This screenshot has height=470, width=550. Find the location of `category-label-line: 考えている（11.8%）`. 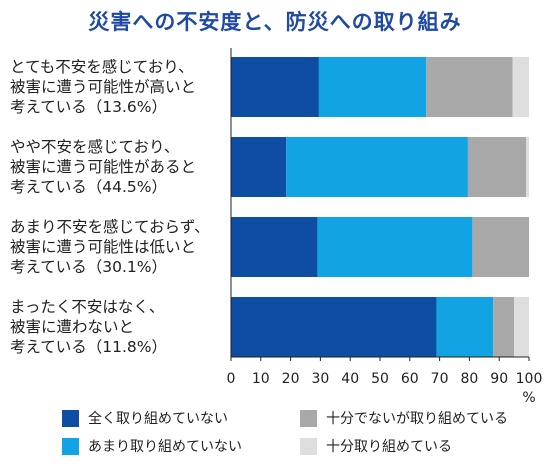

category-label-line: 考えている（11.8%） is located at coordinates (88, 347).